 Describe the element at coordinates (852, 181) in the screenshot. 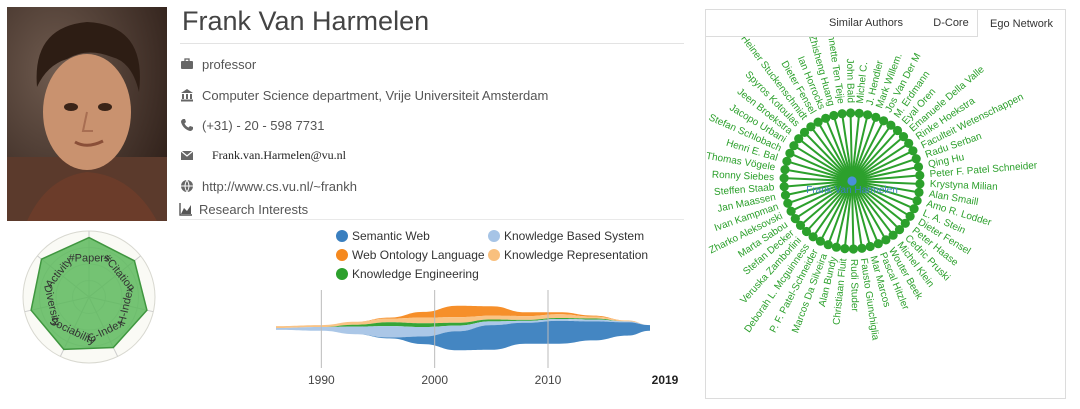

I see `ego-center-node` at that location.